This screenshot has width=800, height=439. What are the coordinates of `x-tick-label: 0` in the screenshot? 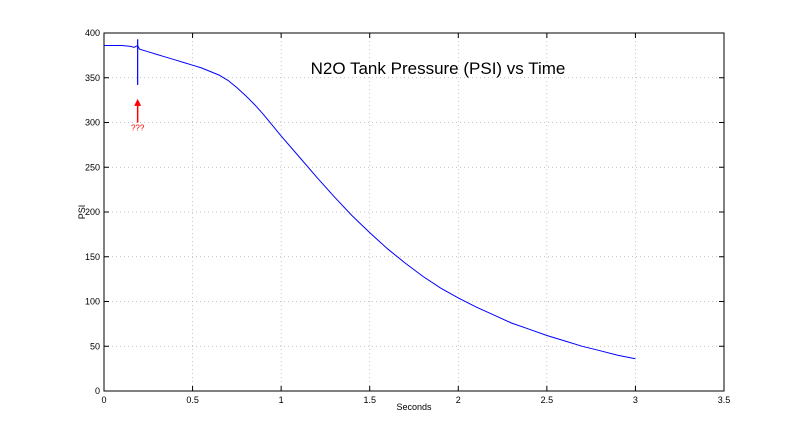 It's located at (103, 400).